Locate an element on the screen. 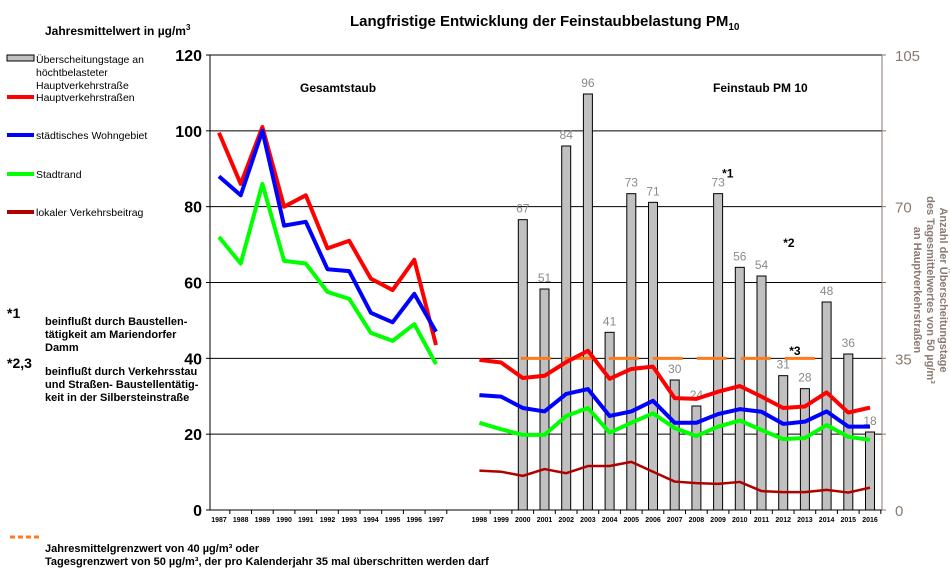 Image resolution: width=950 pixels, height=580 pixels. x-tick-label: 1994 is located at coordinates (371, 520).